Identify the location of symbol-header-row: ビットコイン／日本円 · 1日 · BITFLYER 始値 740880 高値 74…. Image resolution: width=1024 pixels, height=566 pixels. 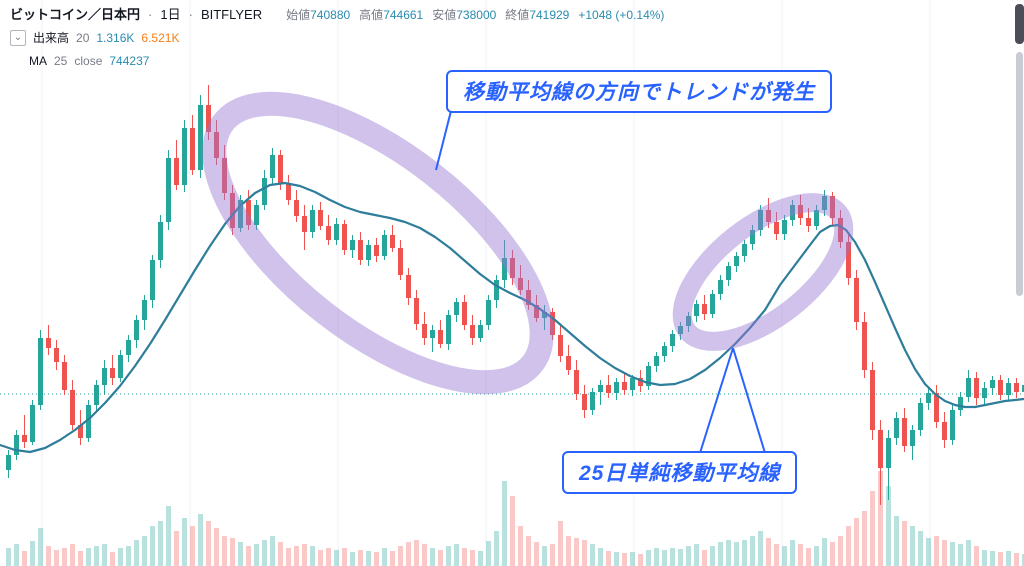
(337, 14).